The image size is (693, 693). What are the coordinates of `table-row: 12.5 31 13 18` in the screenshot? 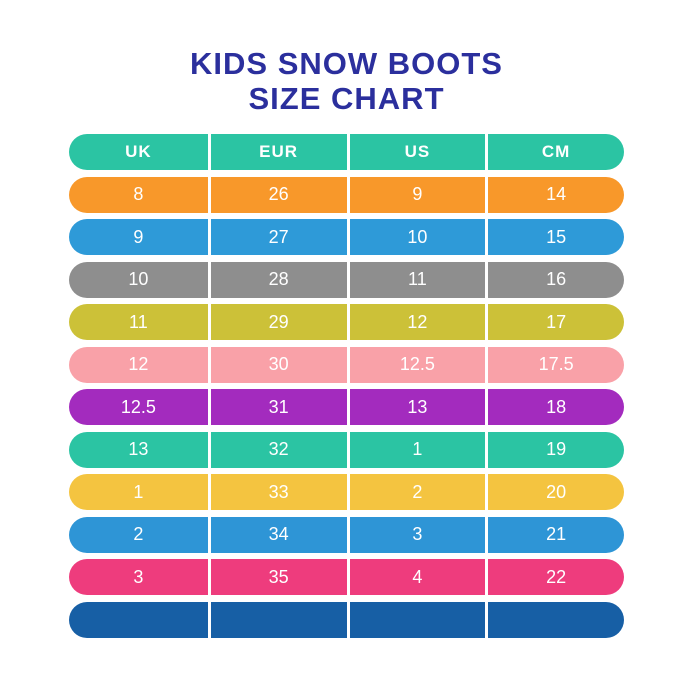 It's located at (346, 407).